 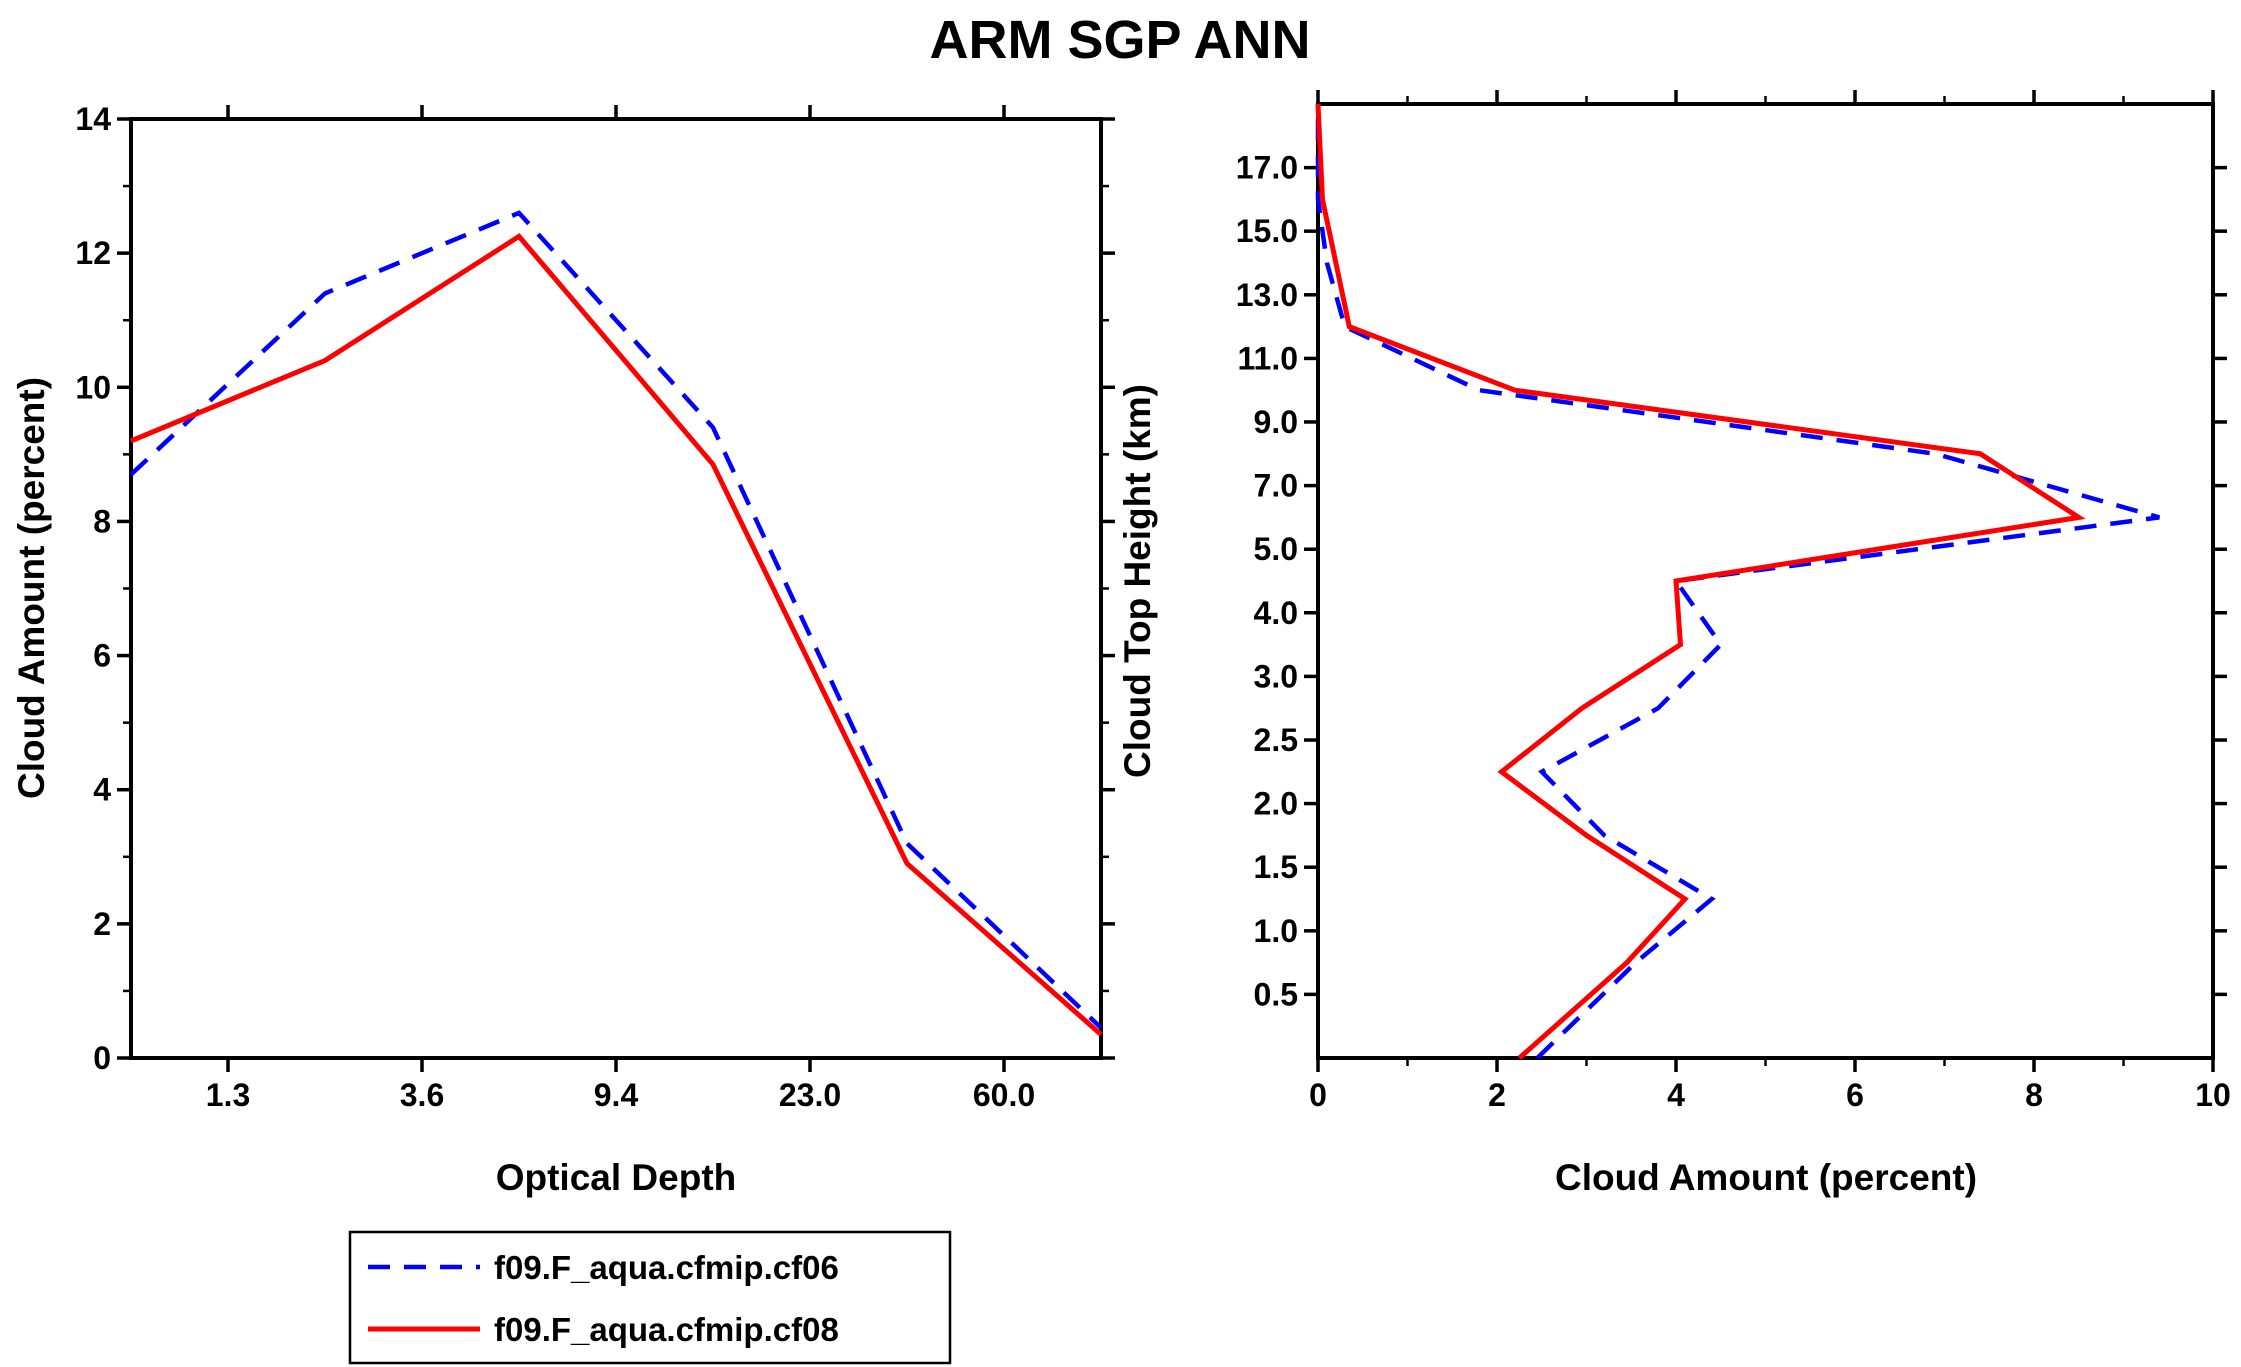 I want to click on y-tick-label: 8, so click(x=102, y=521).